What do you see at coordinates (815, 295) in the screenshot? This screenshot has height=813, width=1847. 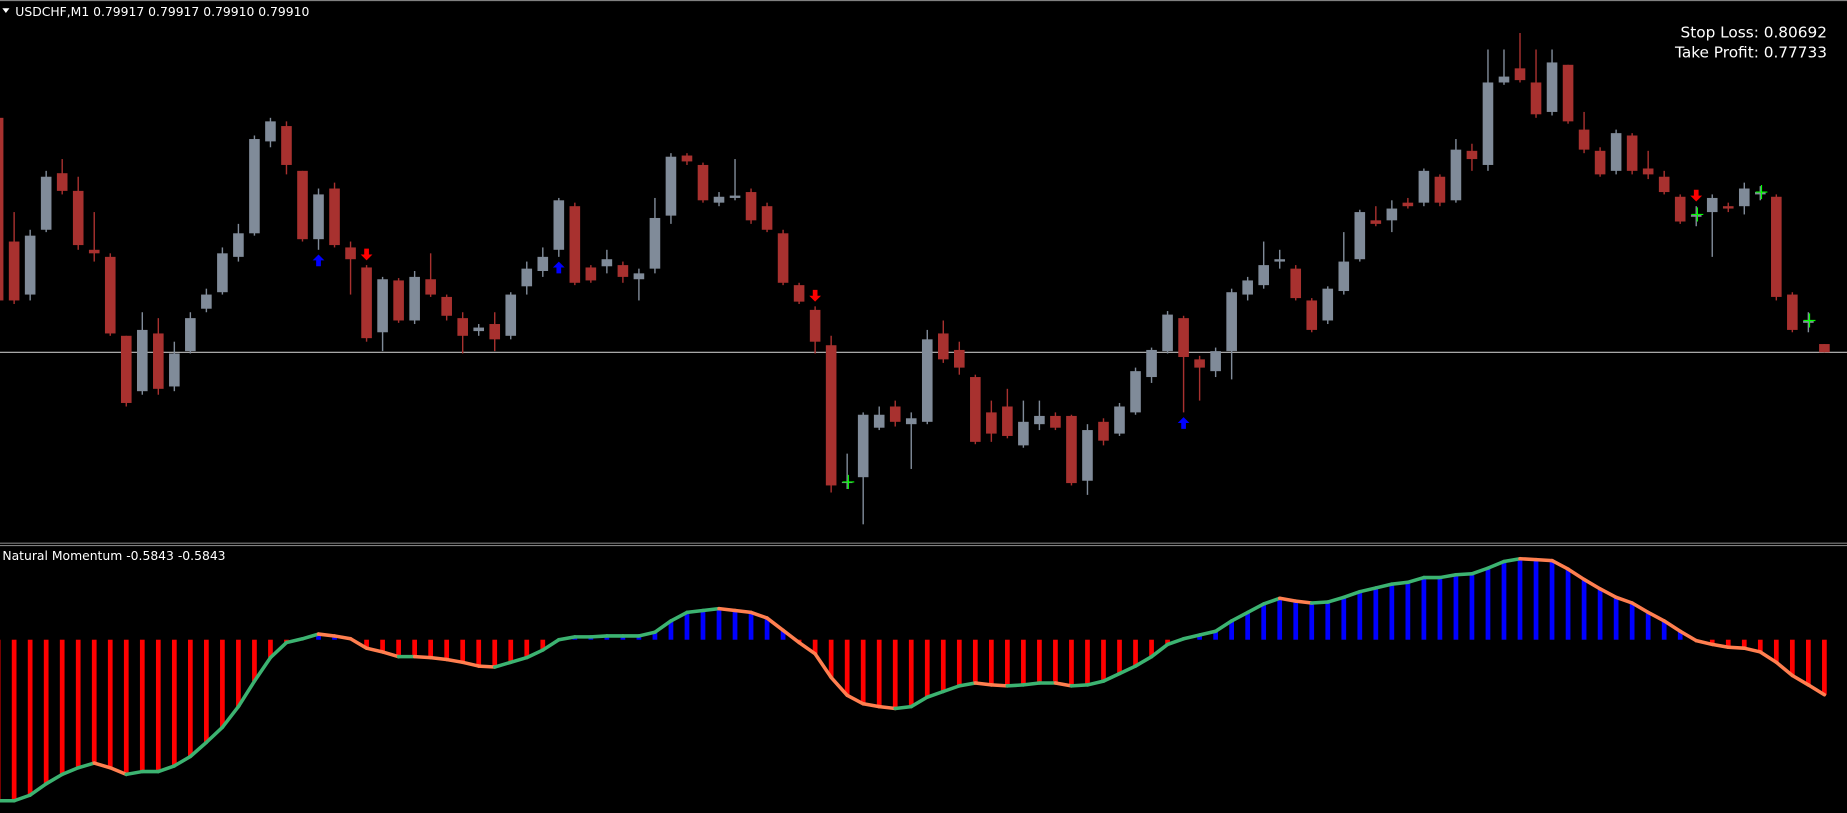 I see `sell-arrow` at bounding box center [815, 295].